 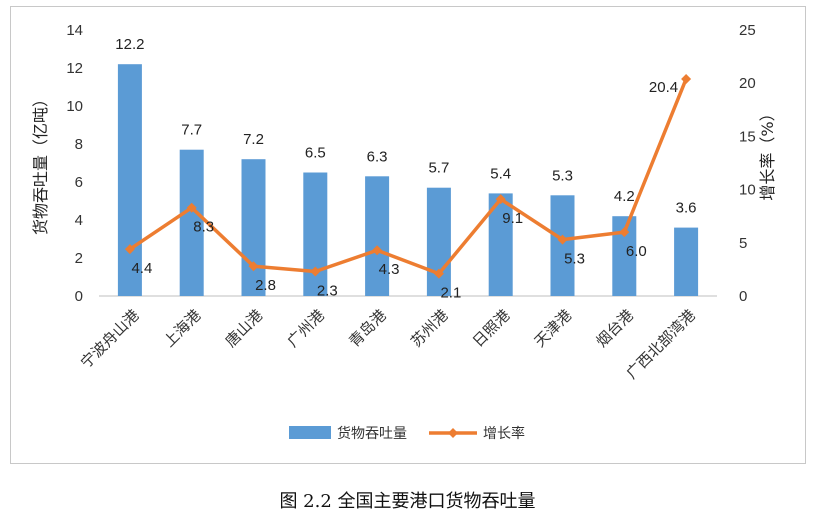 What do you see at coordinates (663, 87) in the screenshot?
I see `line-data-label: 20.4` at bounding box center [663, 87].